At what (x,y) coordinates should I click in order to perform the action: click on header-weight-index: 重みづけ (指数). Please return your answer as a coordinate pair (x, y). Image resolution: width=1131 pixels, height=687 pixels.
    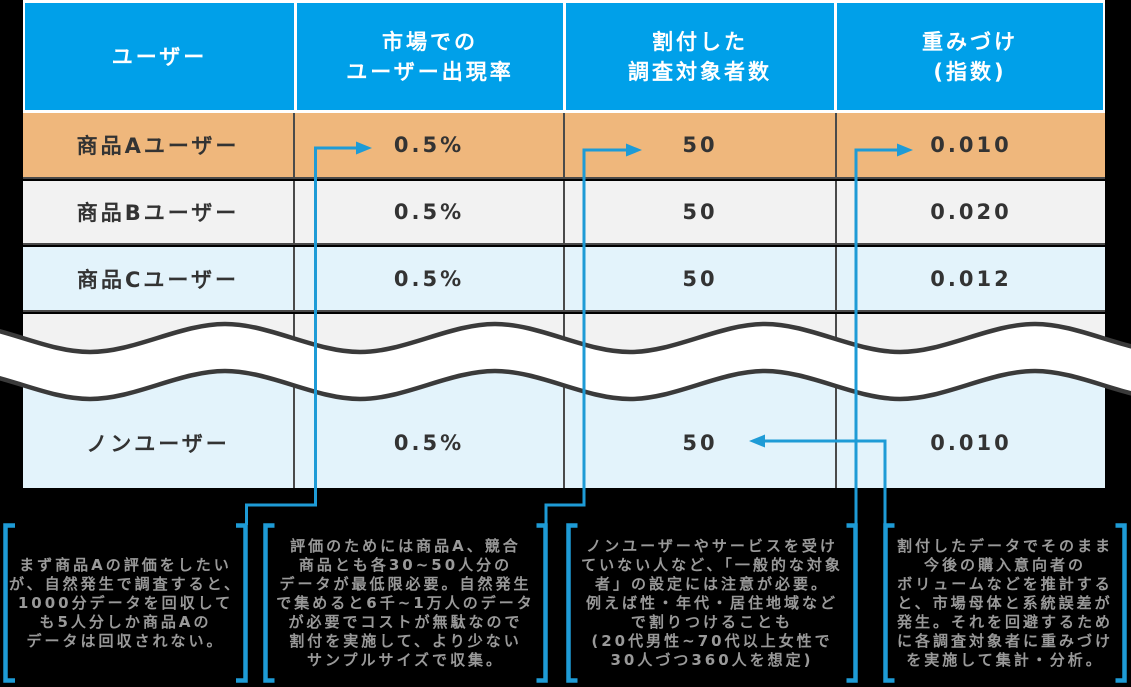
    Looking at the image, I should click on (968, 56).